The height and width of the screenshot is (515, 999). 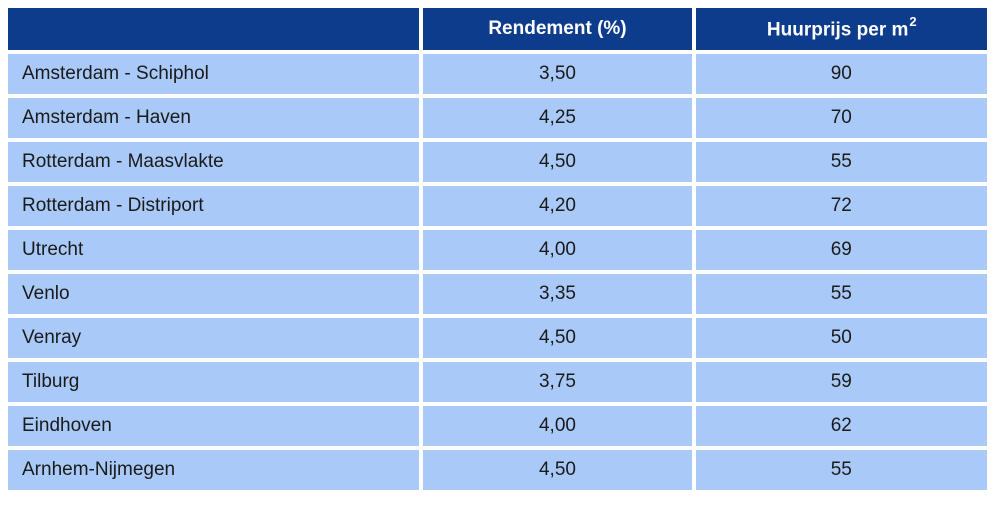 I want to click on location-cell: Amsterdam - Haven, so click(x=214, y=118).